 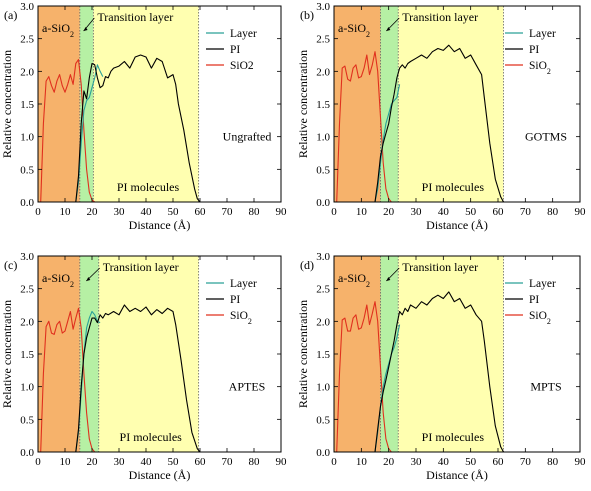 I want to click on series-line-layer, so click(x=89, y=133).